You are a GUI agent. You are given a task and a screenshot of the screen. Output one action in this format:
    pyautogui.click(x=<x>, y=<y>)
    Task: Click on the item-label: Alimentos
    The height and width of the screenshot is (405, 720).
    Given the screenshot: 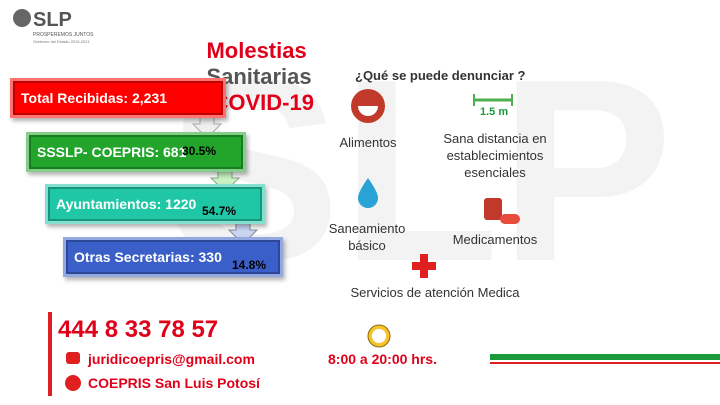 What is the action you would take?
    pyautogui.click(x=368, y=142)
    